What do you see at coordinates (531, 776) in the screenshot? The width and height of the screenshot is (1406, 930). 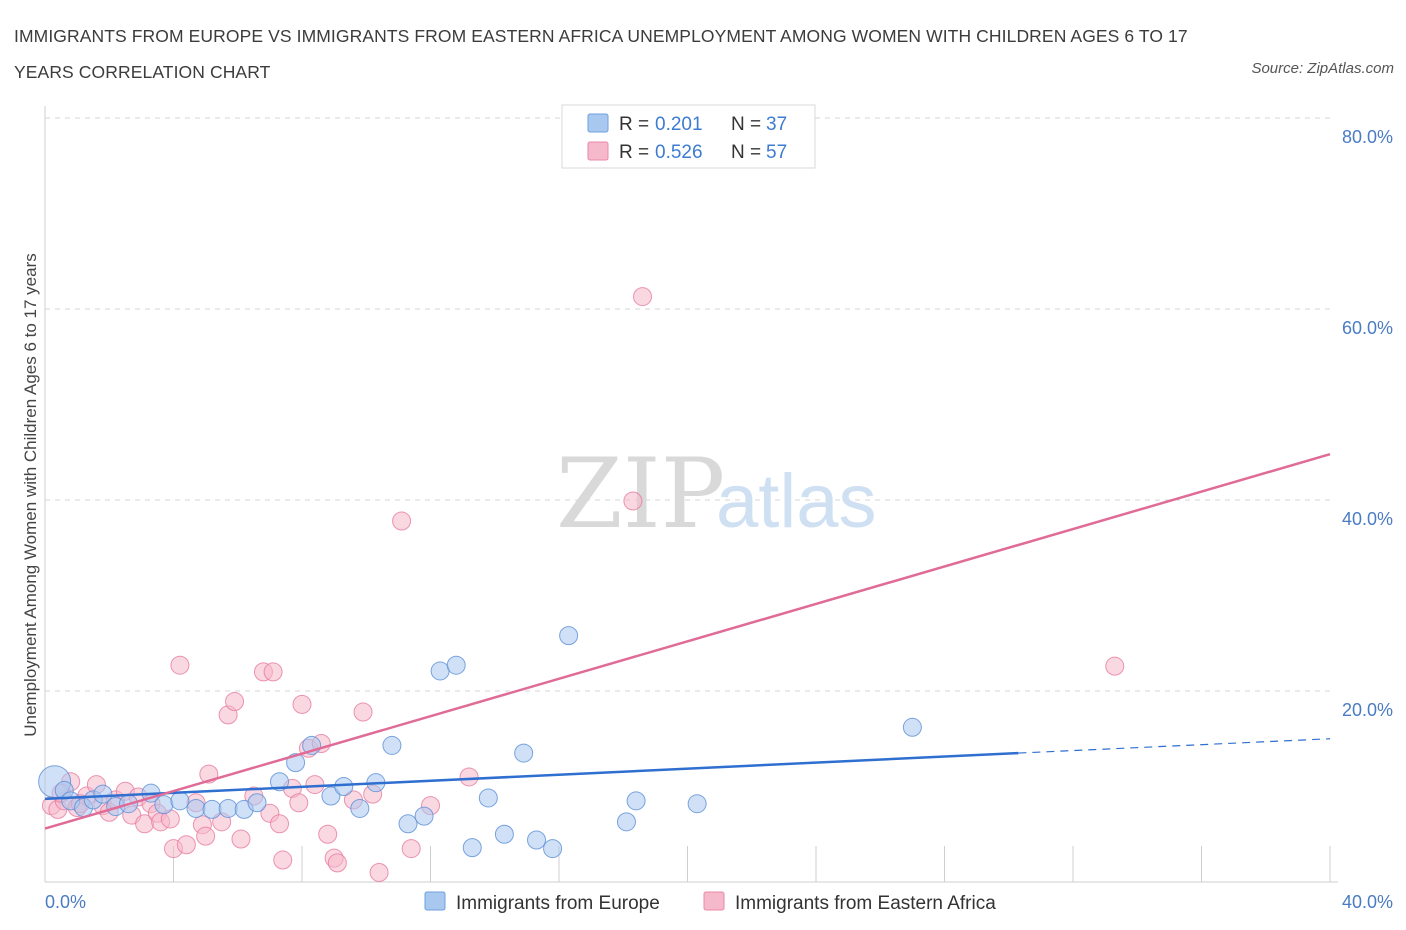 I see `europe-trend-line` at bounding box center [531, 776].